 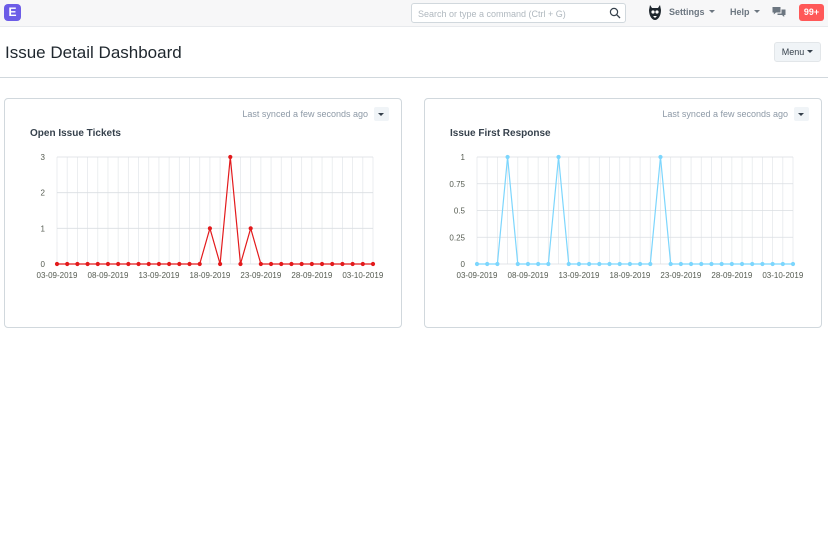 I want to click on series-line, so click(x=215, y=210).